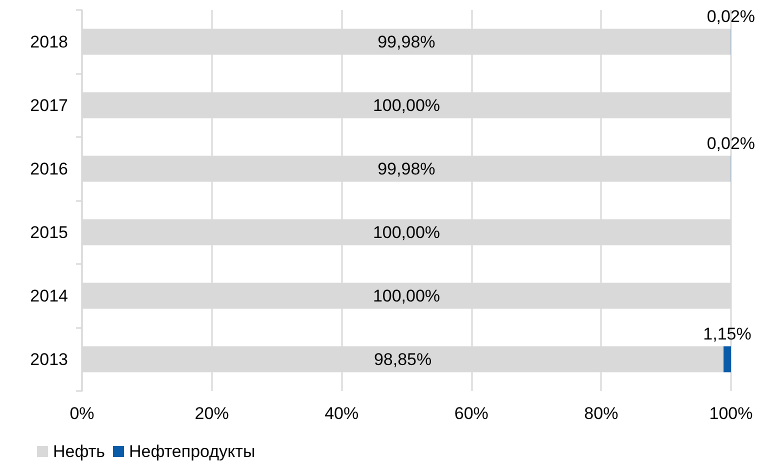 This screenshot has width=770, height=461. I want to click on data-label: 1,15%, so click(727, 334).